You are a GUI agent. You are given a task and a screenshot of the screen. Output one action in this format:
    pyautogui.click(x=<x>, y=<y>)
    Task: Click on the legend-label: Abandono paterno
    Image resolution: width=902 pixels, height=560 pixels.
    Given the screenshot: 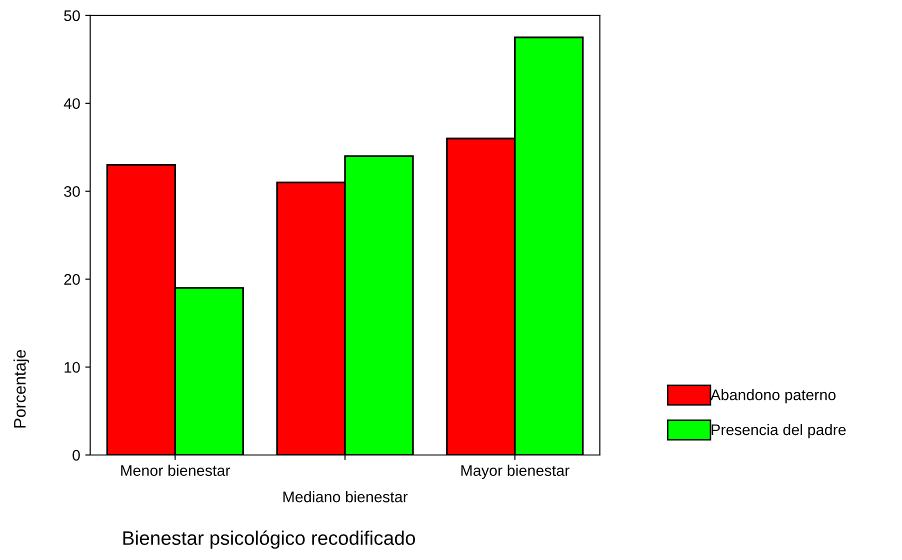 What is the action you would take?
    pyautogui.click(x=773, y=396)
    